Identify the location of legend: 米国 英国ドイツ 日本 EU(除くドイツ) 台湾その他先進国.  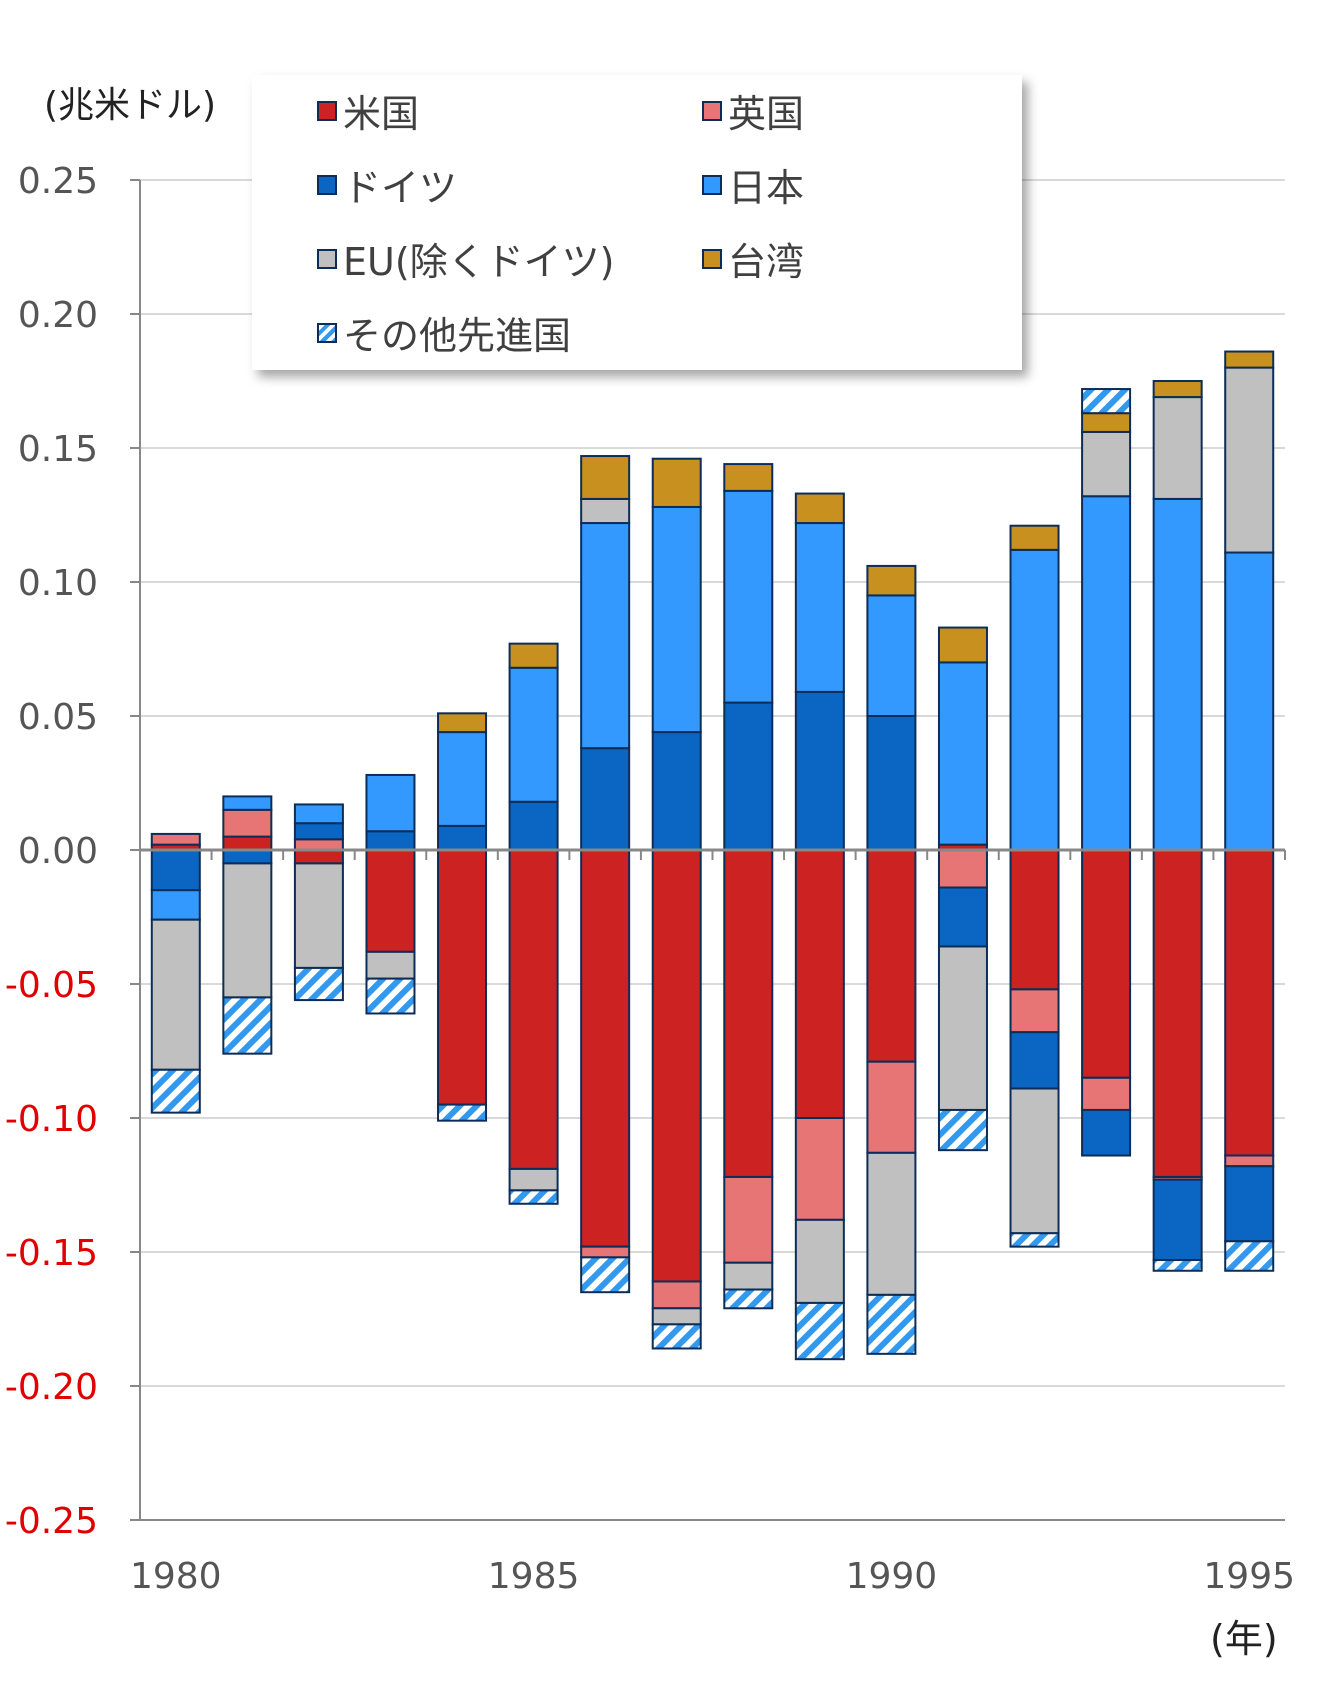
(637, 222).